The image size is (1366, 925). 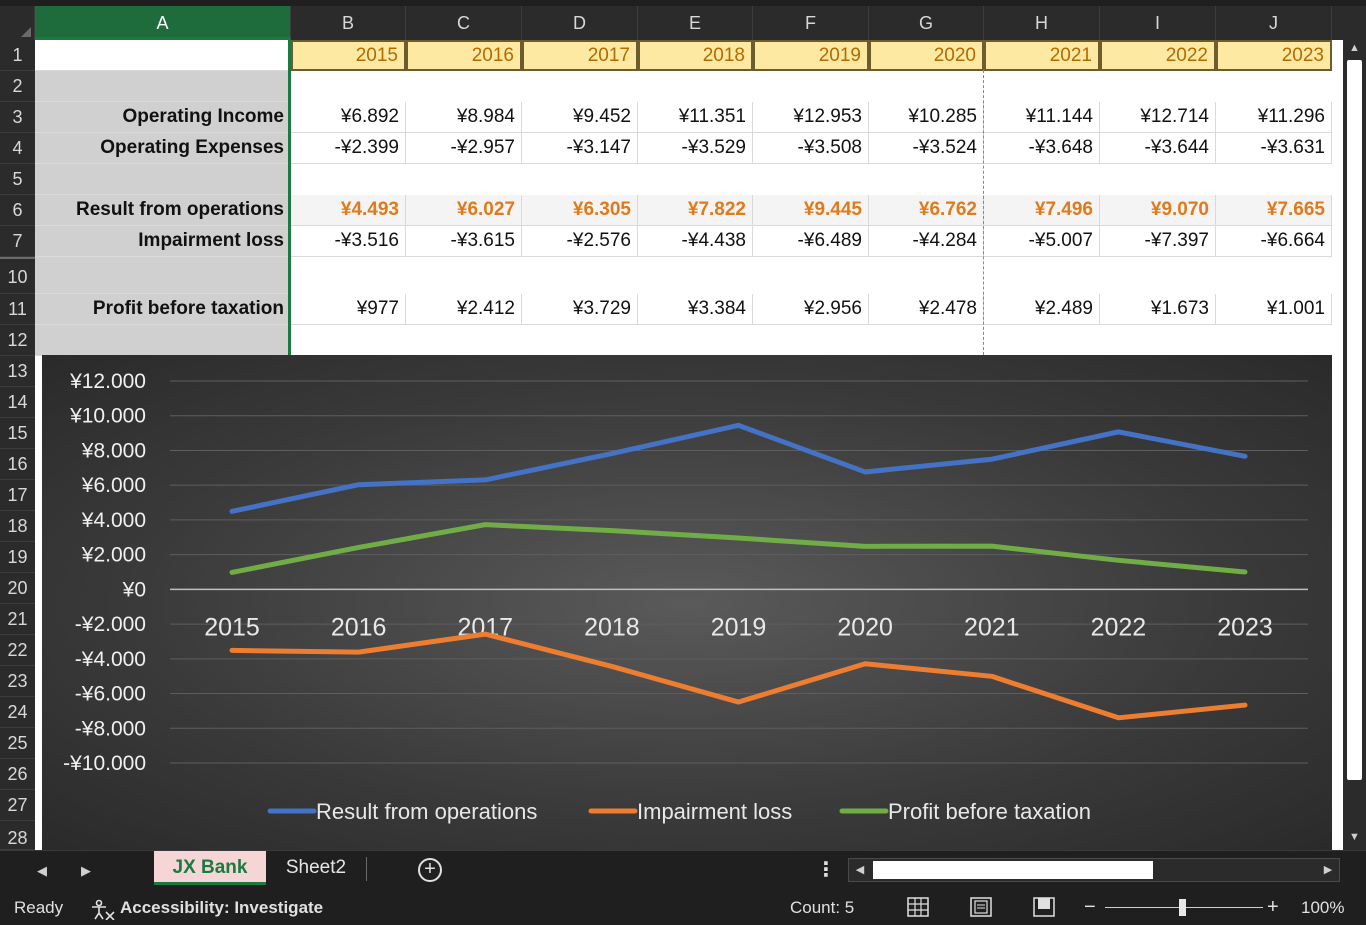 What do you see at coordinates (17, 557) in the screenshot?
I see `row-header: 19` at bounding box center [17, 557].